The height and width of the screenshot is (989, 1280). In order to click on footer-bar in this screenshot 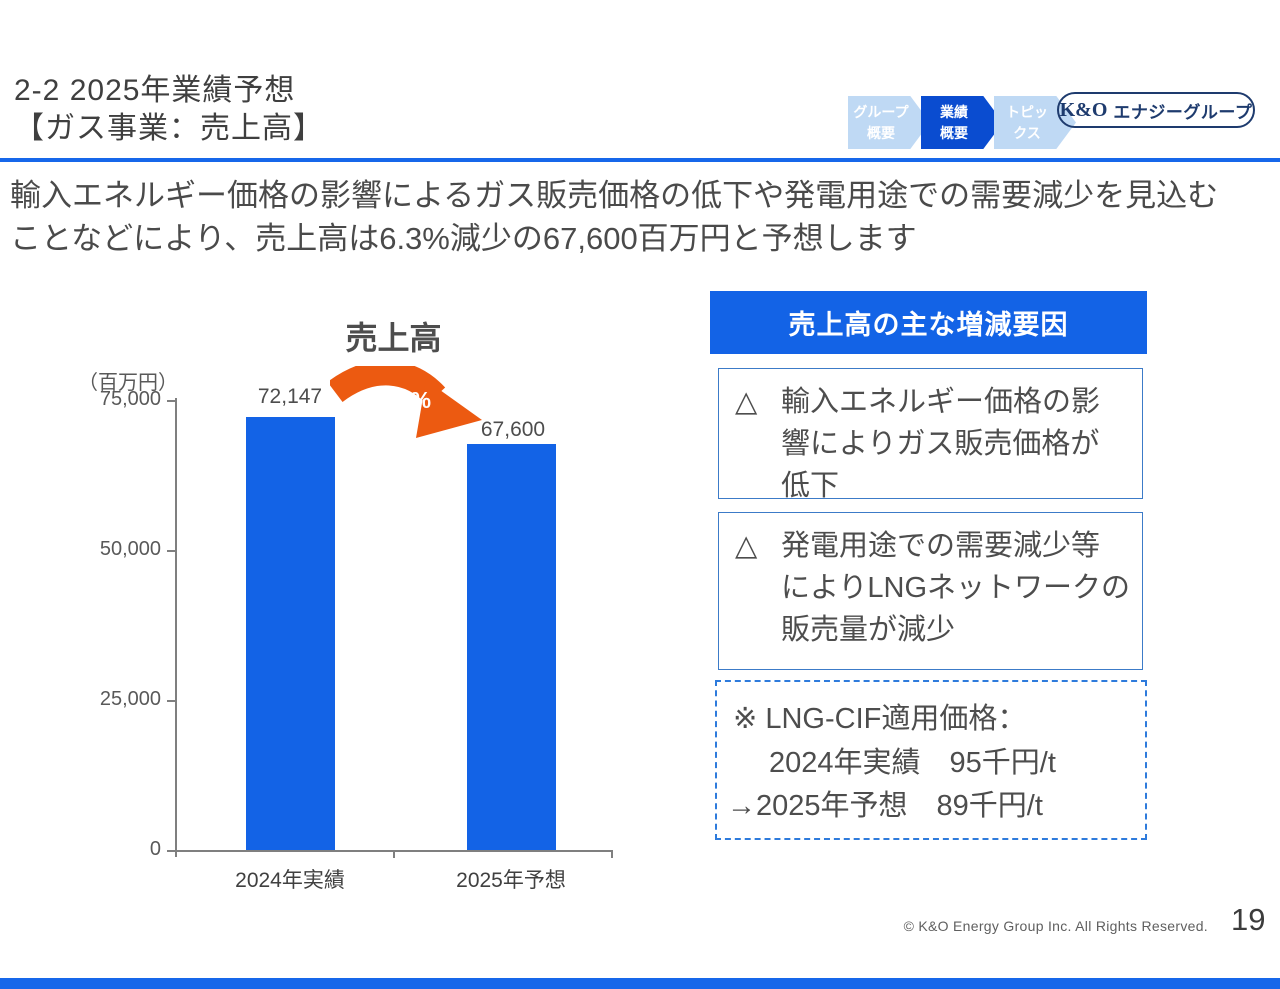, I will do `click(640, 983)`.